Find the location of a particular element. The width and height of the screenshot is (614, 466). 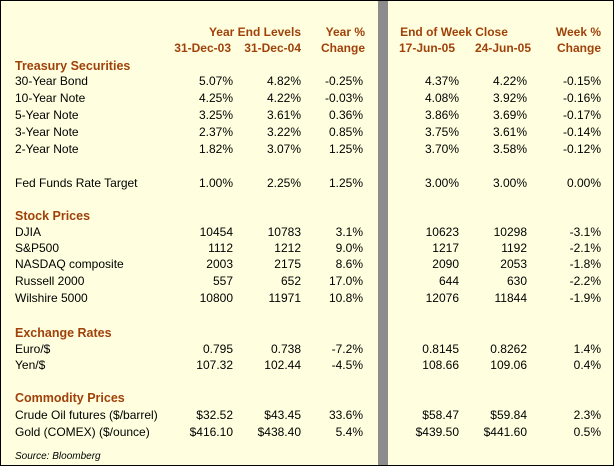

cell-value: 1212 is located at coordinates (287, 248).